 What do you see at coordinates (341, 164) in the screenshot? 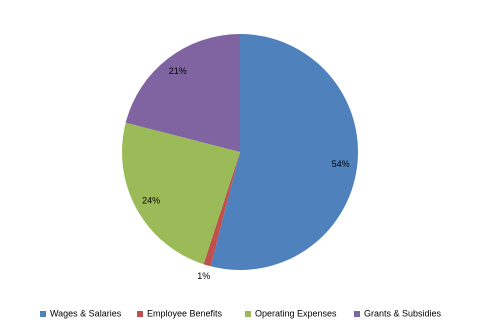
I see `data-label: 54%` at bounding box center [341, 164].